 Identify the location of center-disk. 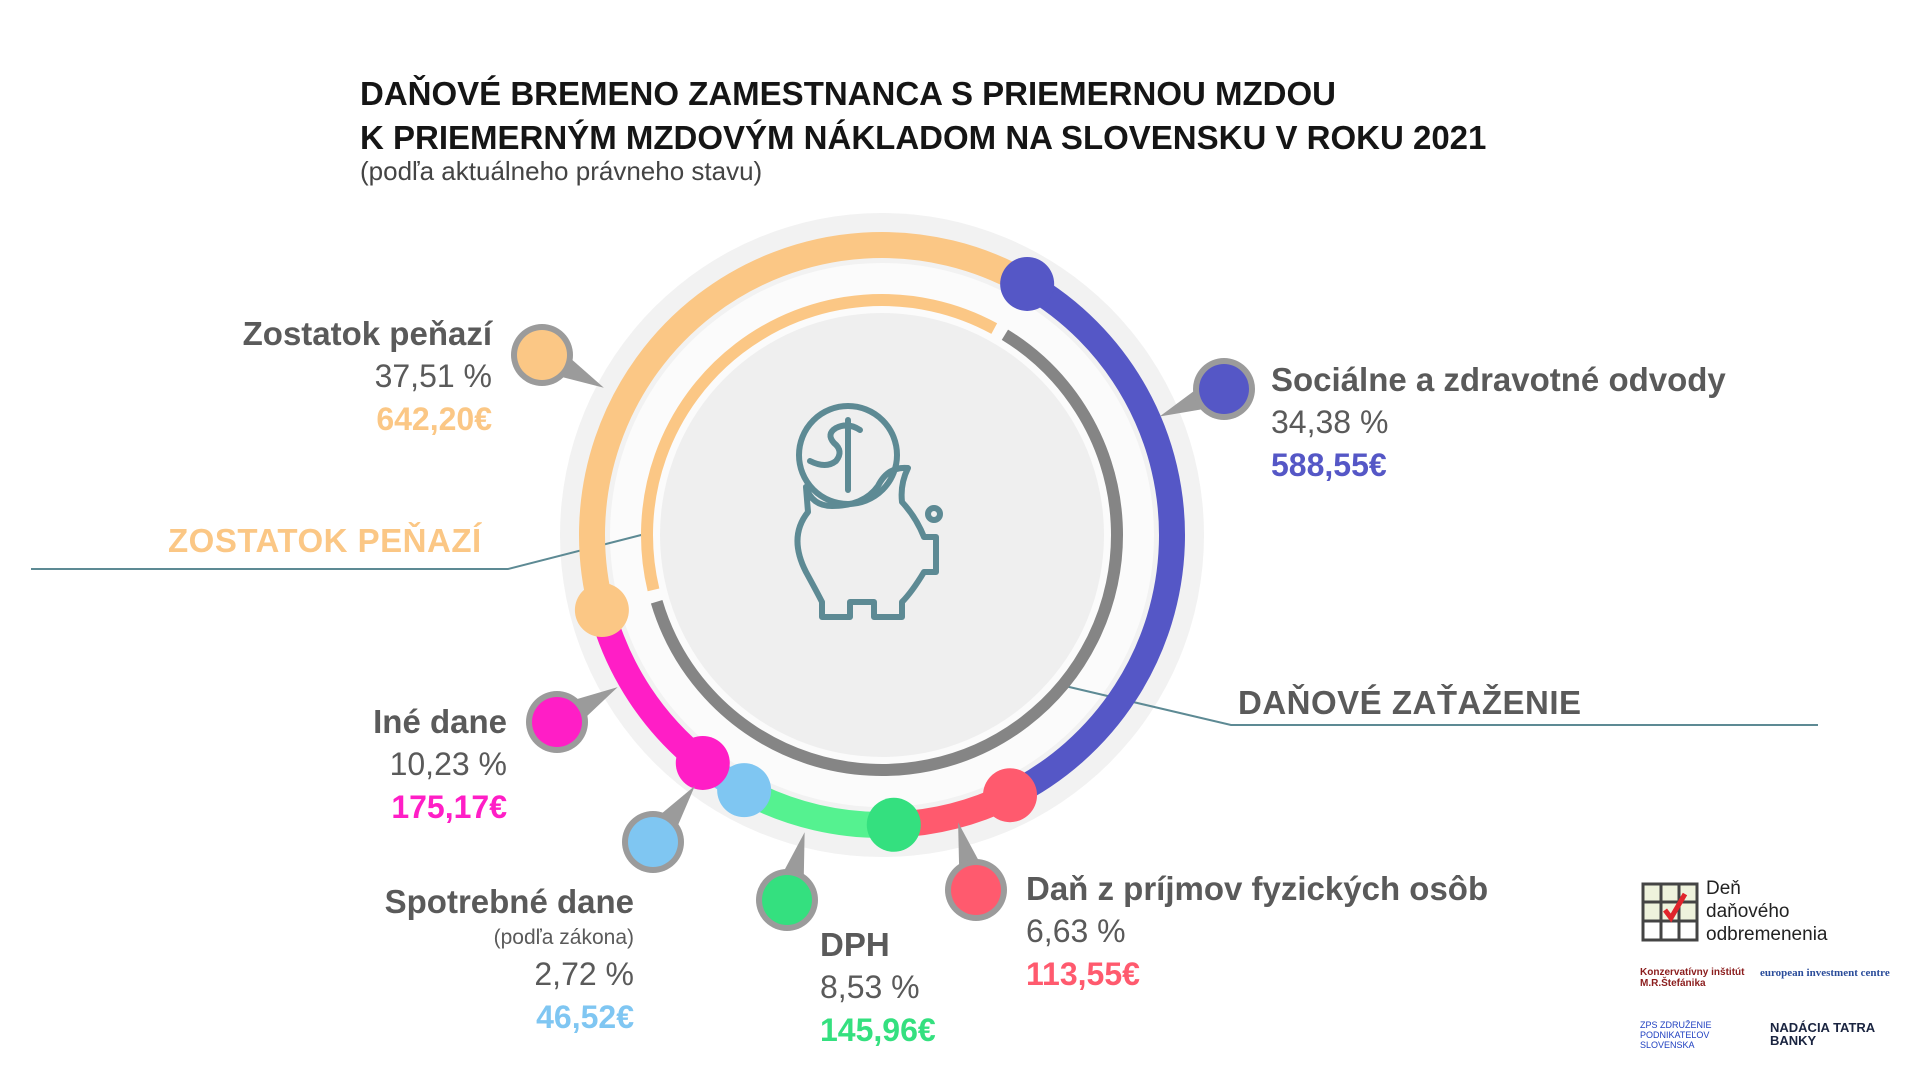
(882, 535).